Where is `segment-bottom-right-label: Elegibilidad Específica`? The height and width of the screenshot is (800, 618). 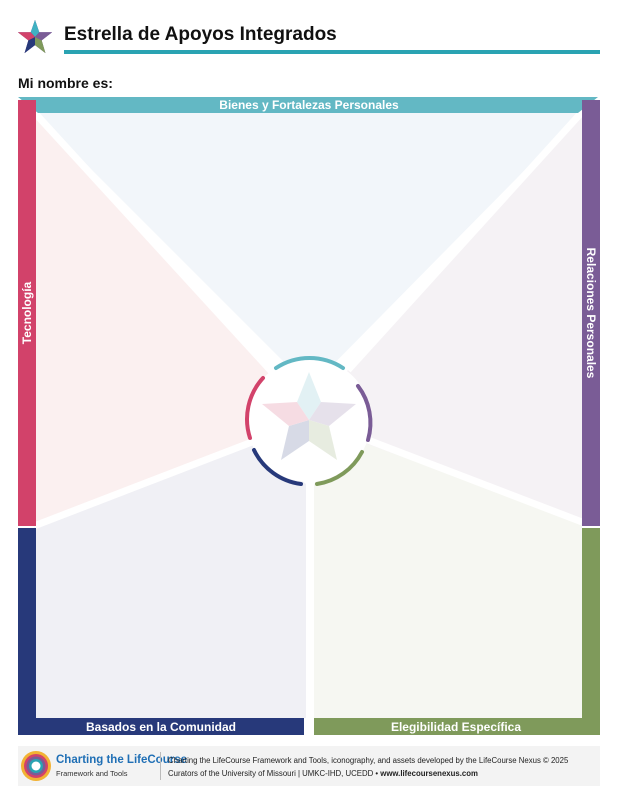 segment-bottom-right-label: Elegibilidad Específica is located at coordinates (456, 727).